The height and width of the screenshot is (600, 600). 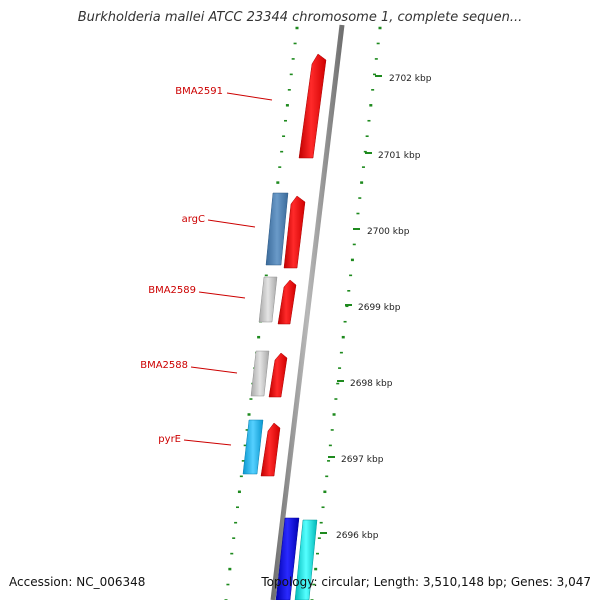 What do you see at coordinates (77, 582) in the screenshot?
I see `accession-text: Accession: NC_006348` at bounding box center [77, 582].